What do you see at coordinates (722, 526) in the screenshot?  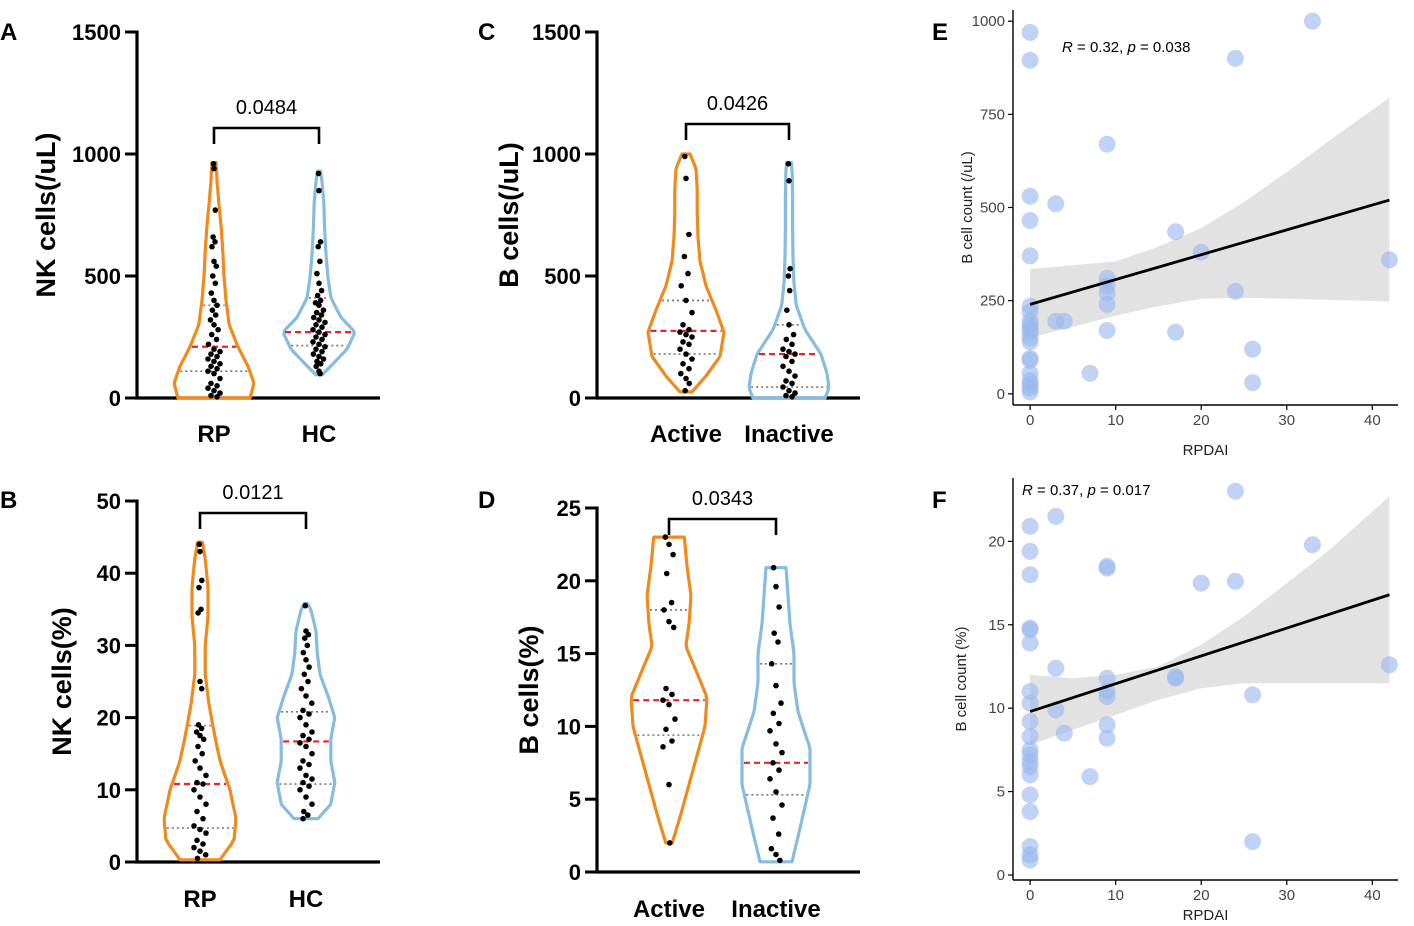 I see `panel-d-significance-bracket` at bounding box center [722, 526].